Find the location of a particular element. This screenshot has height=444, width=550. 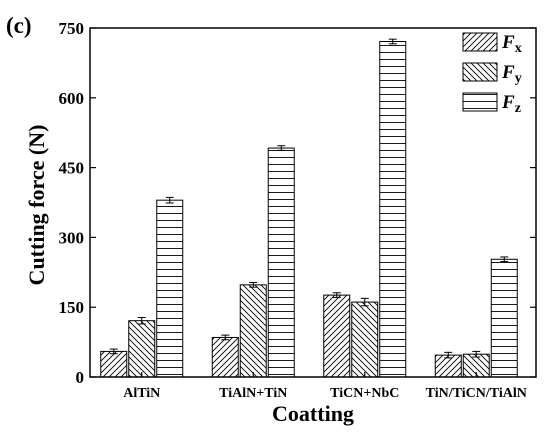

x-axis-ticks: AlTiN TiAlN+TiN TiCN+NbC TiN/TiCN/TiAlN is located at coordinates (325, 386).